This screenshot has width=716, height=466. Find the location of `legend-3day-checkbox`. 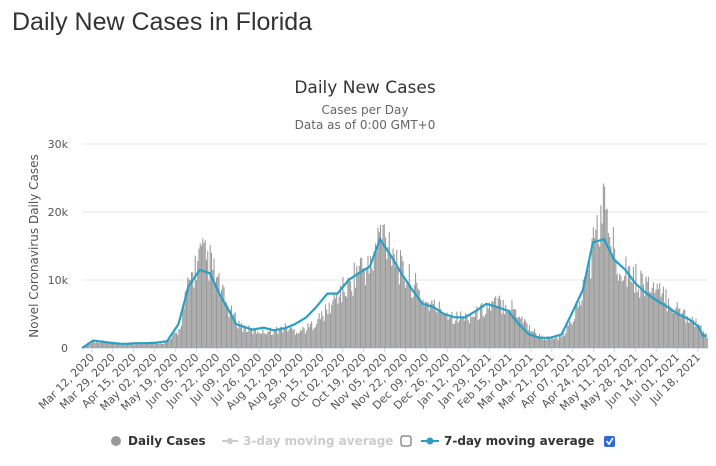

legend-3day-checkbox is located at coordinates (406, 441).